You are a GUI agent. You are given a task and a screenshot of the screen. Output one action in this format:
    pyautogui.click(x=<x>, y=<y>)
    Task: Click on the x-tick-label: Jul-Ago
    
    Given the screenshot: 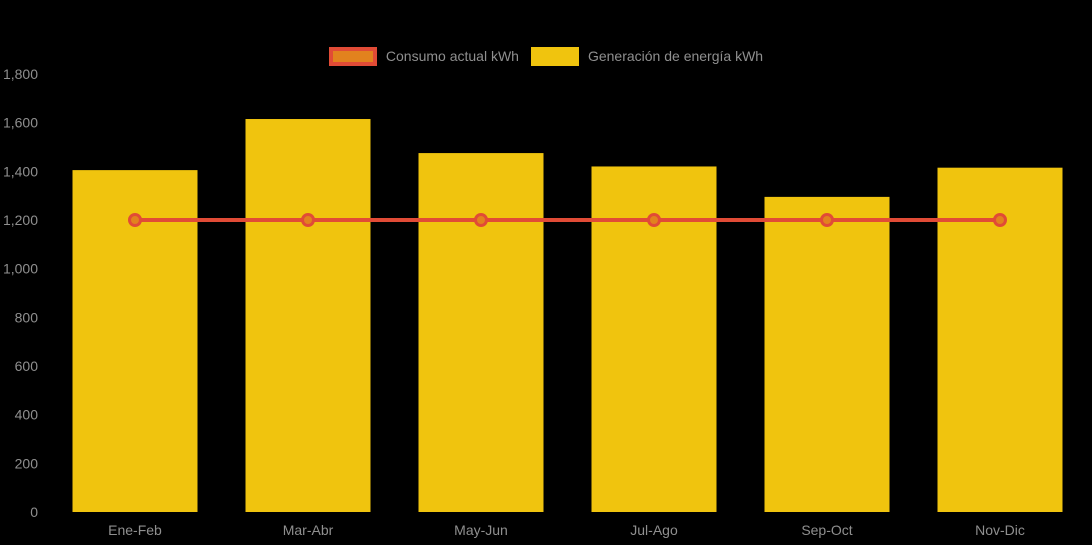 What is the action you would take?
    pyautogui.click(x=654, y=530)
    